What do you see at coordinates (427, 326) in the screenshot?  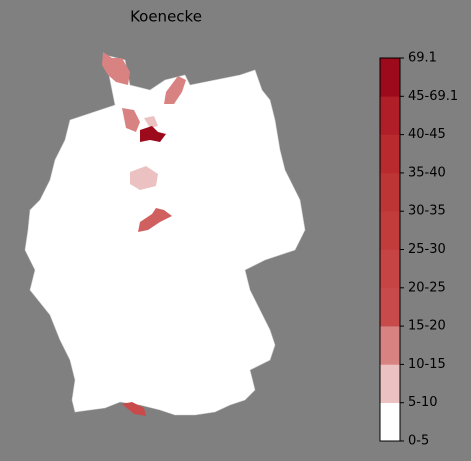 I see `colorbar-label: 15-20` at bounding box center [427, 326].